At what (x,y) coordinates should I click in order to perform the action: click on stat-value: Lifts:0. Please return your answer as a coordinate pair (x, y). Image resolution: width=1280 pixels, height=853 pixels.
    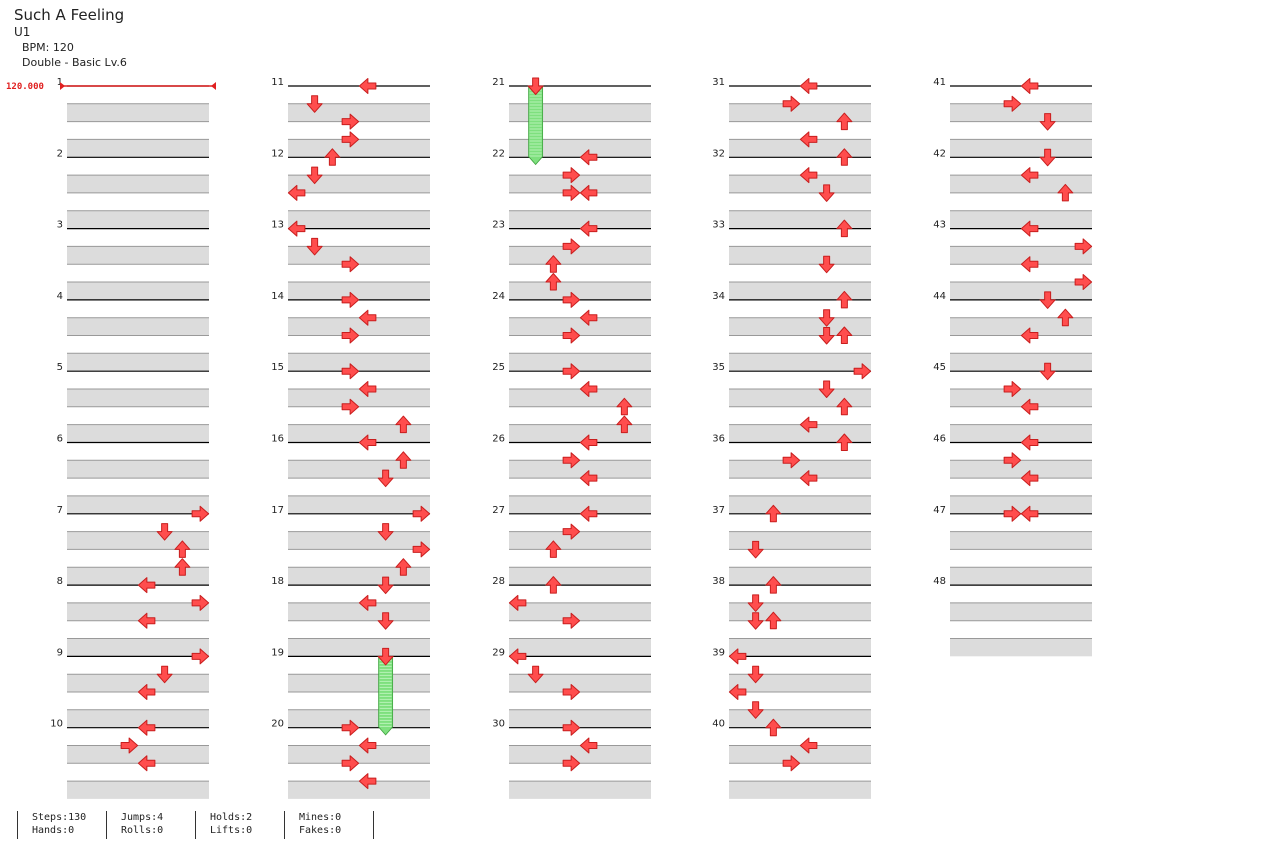
    Looking at the image, I should click on (231, 830).